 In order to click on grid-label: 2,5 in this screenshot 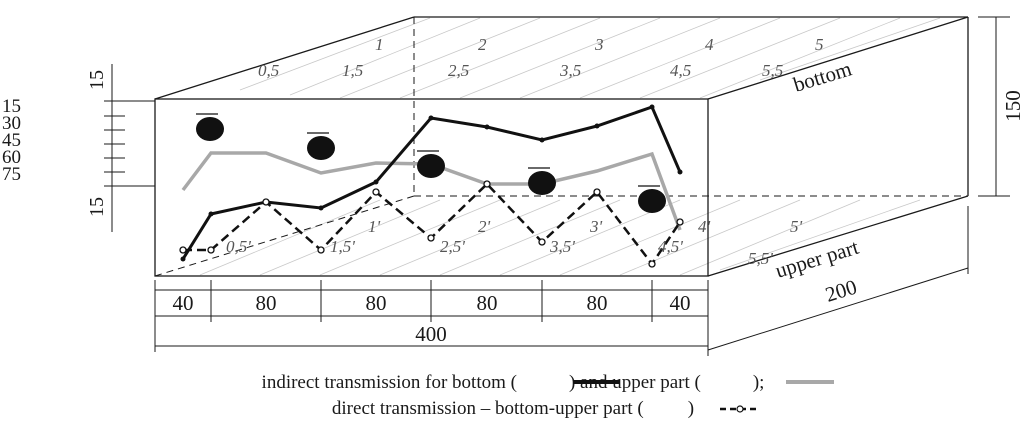, I will do `click(458, 70)`.